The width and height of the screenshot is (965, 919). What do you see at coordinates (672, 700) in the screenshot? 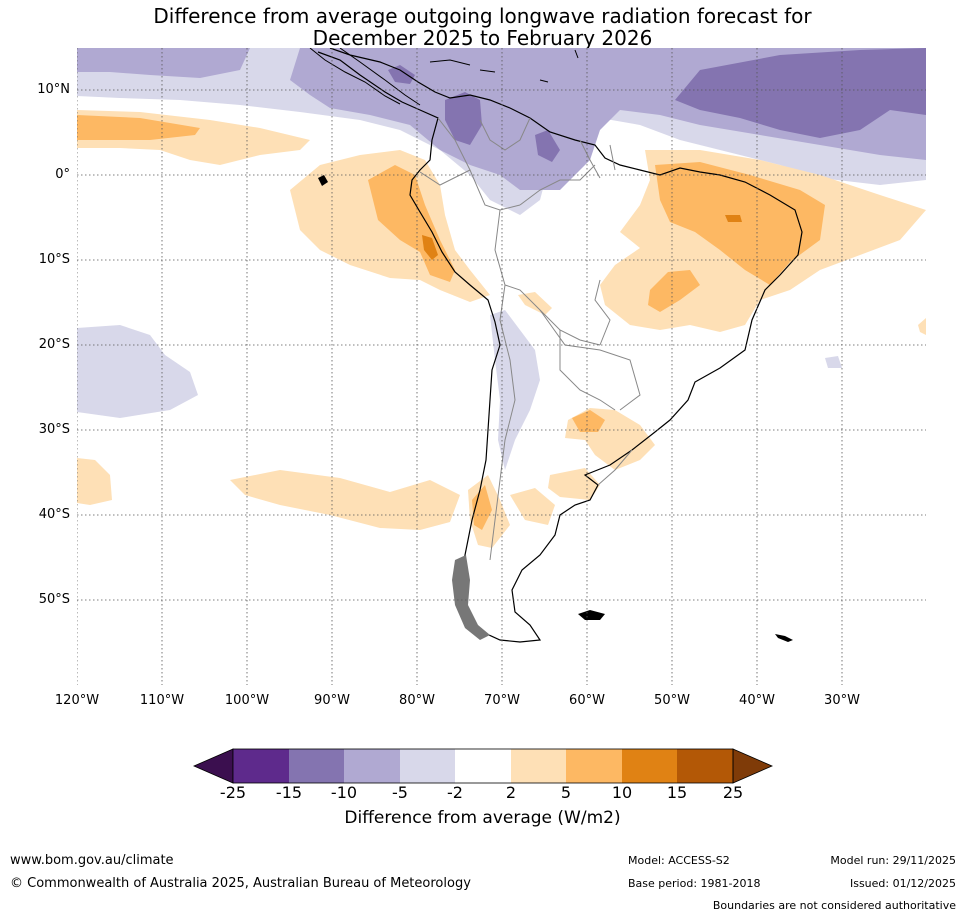
I see `lon-label-50w: 50°W` at bounding box center [672, 700].